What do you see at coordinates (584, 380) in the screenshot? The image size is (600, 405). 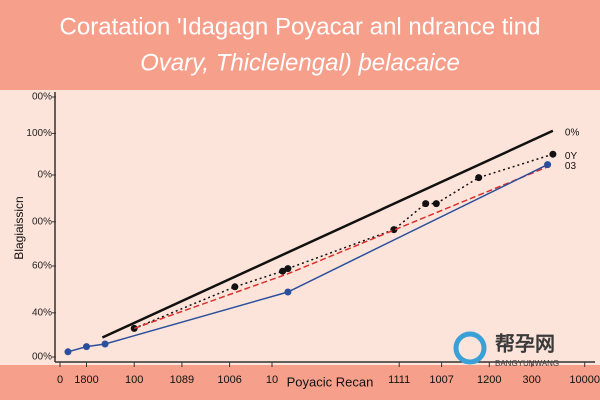 I see `x-tick-label: 10000` at bounding box center [584, 380].